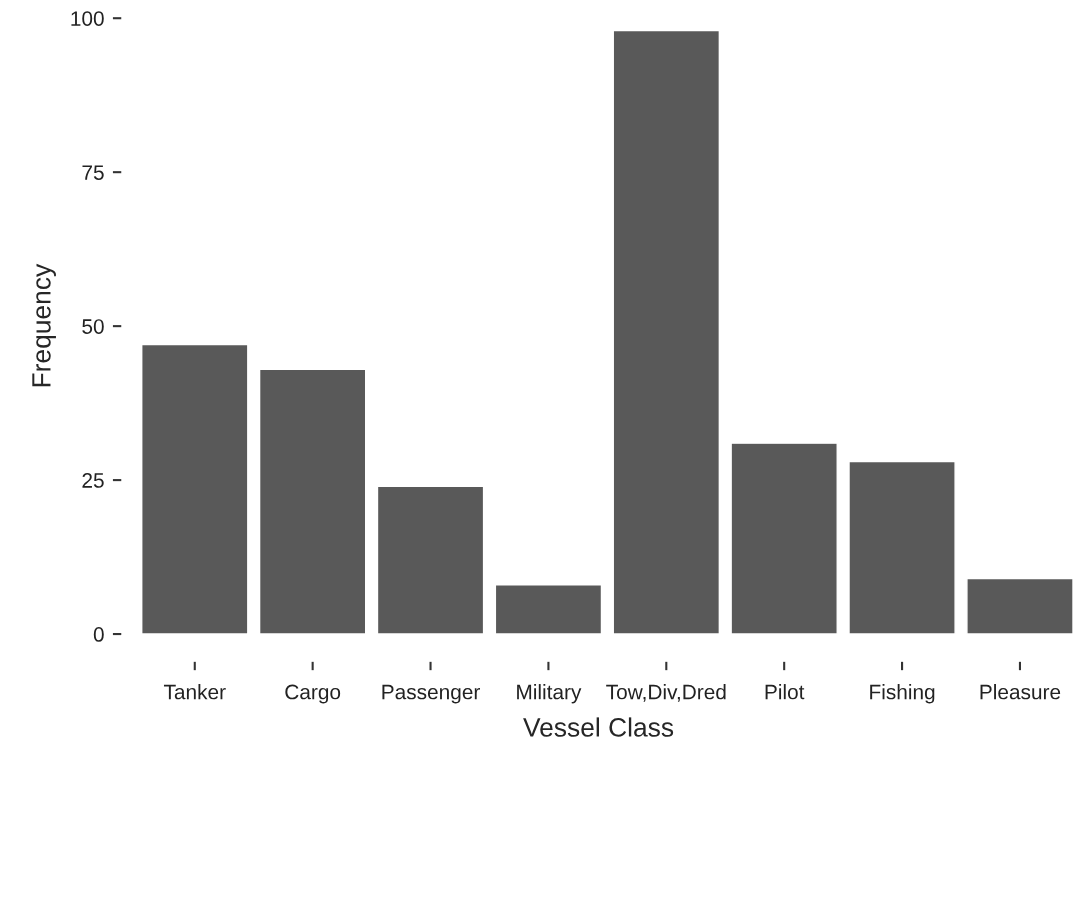 This screenshot has height=911, width=1073. What do you see at coordinates (194, 692) in the screenshot?
I see `x-tick-label: Tanker` at bounding box center [194, 692].